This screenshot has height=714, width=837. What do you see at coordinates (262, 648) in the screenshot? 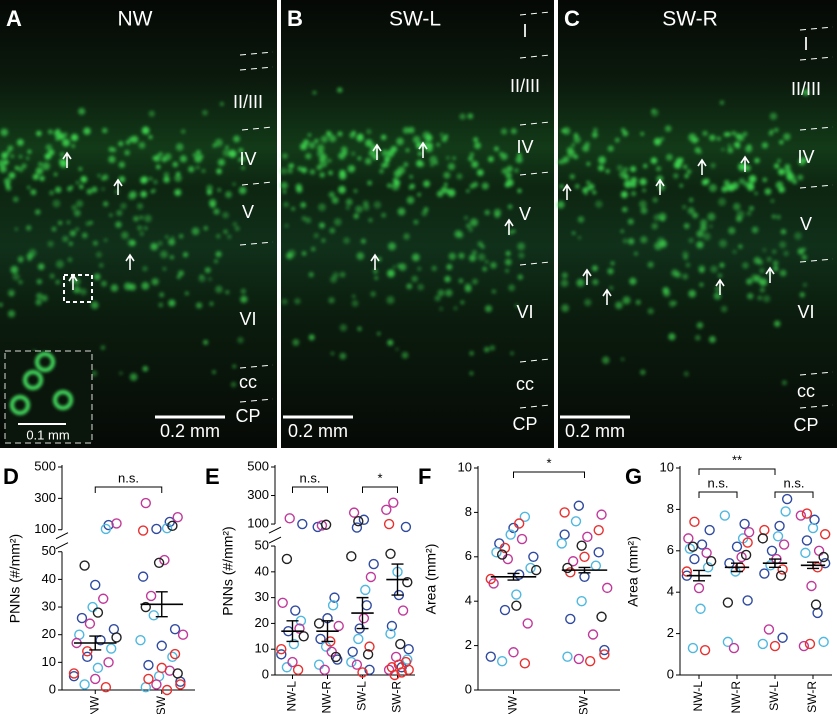
I see `y-tick-label: 10` at bounding box center [262, 648].